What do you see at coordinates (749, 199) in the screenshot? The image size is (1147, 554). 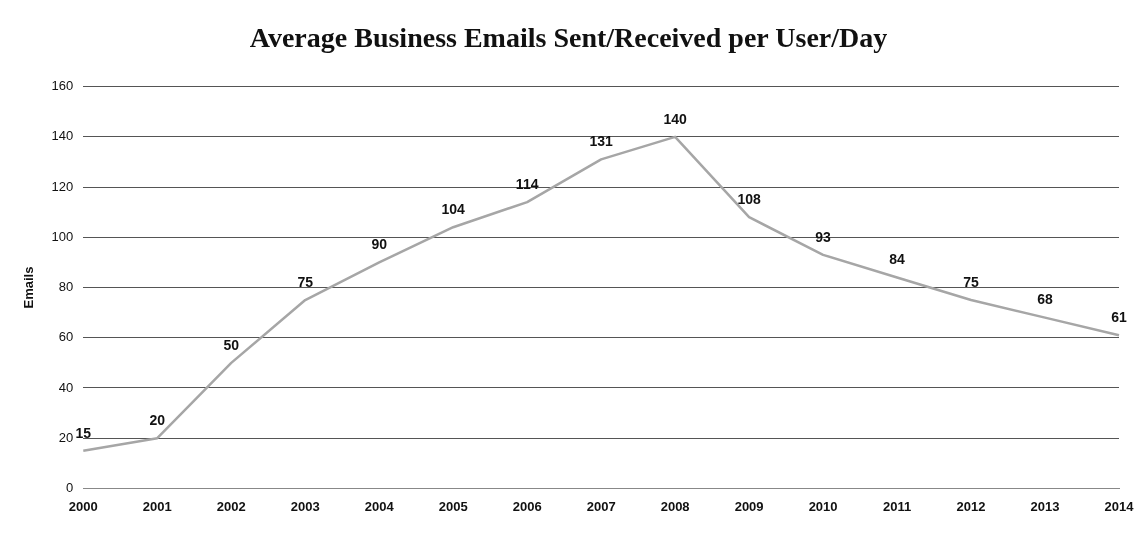 I see `data-label: 108` at bounding box center [749, 199].